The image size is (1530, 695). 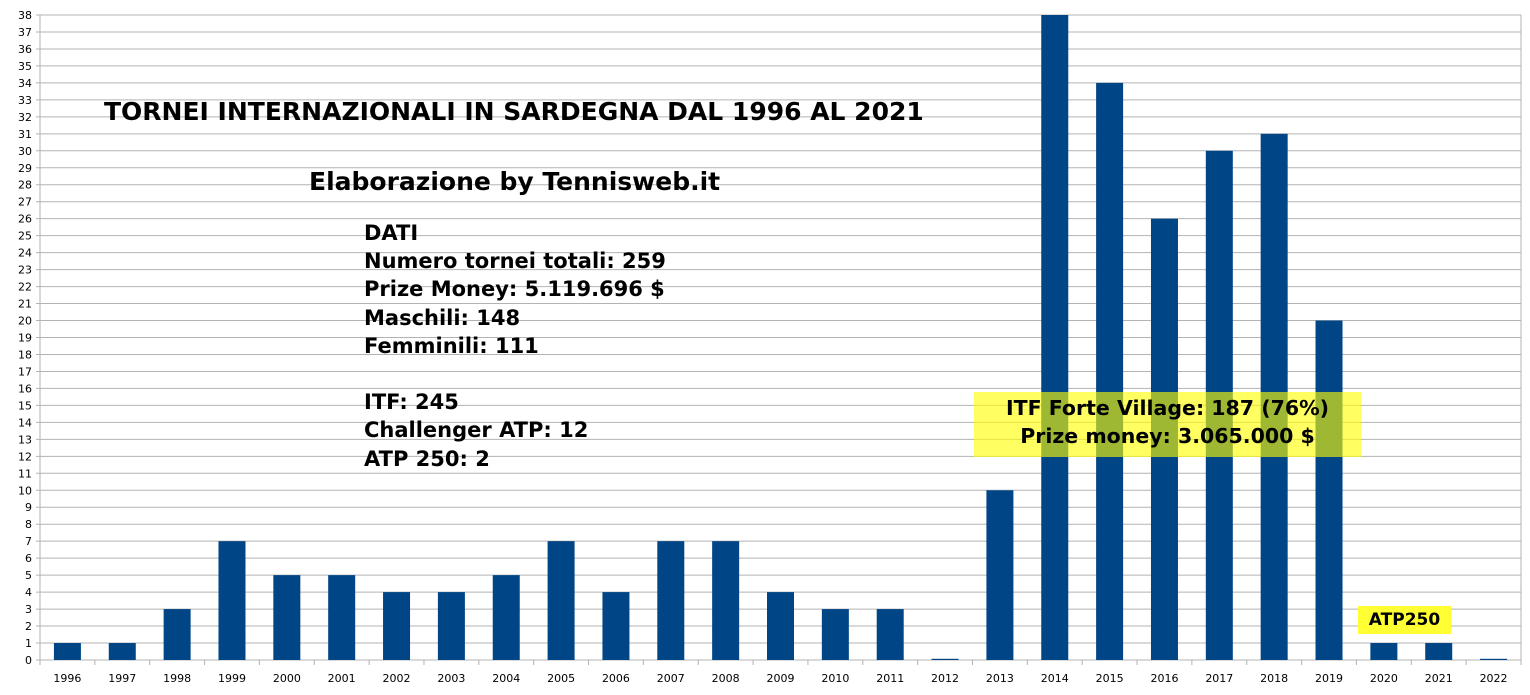 I want to click on forte-village-line1: ITF Forte Village: 187 (76%), so click(x=1167, y=408).